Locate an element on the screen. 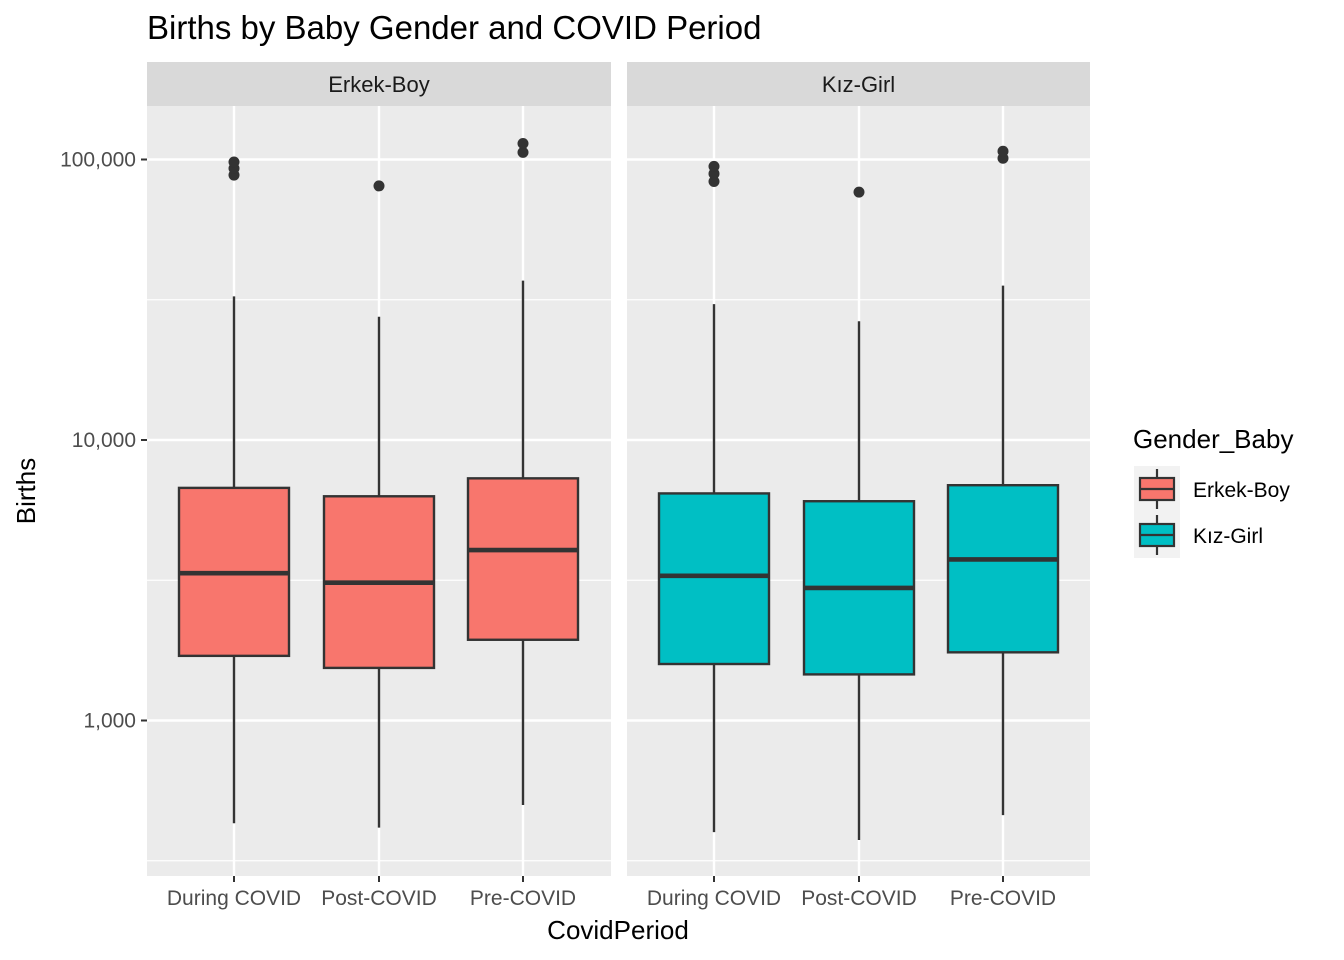  y-tick-label: 10,000 is located at coordinates (104, 440).